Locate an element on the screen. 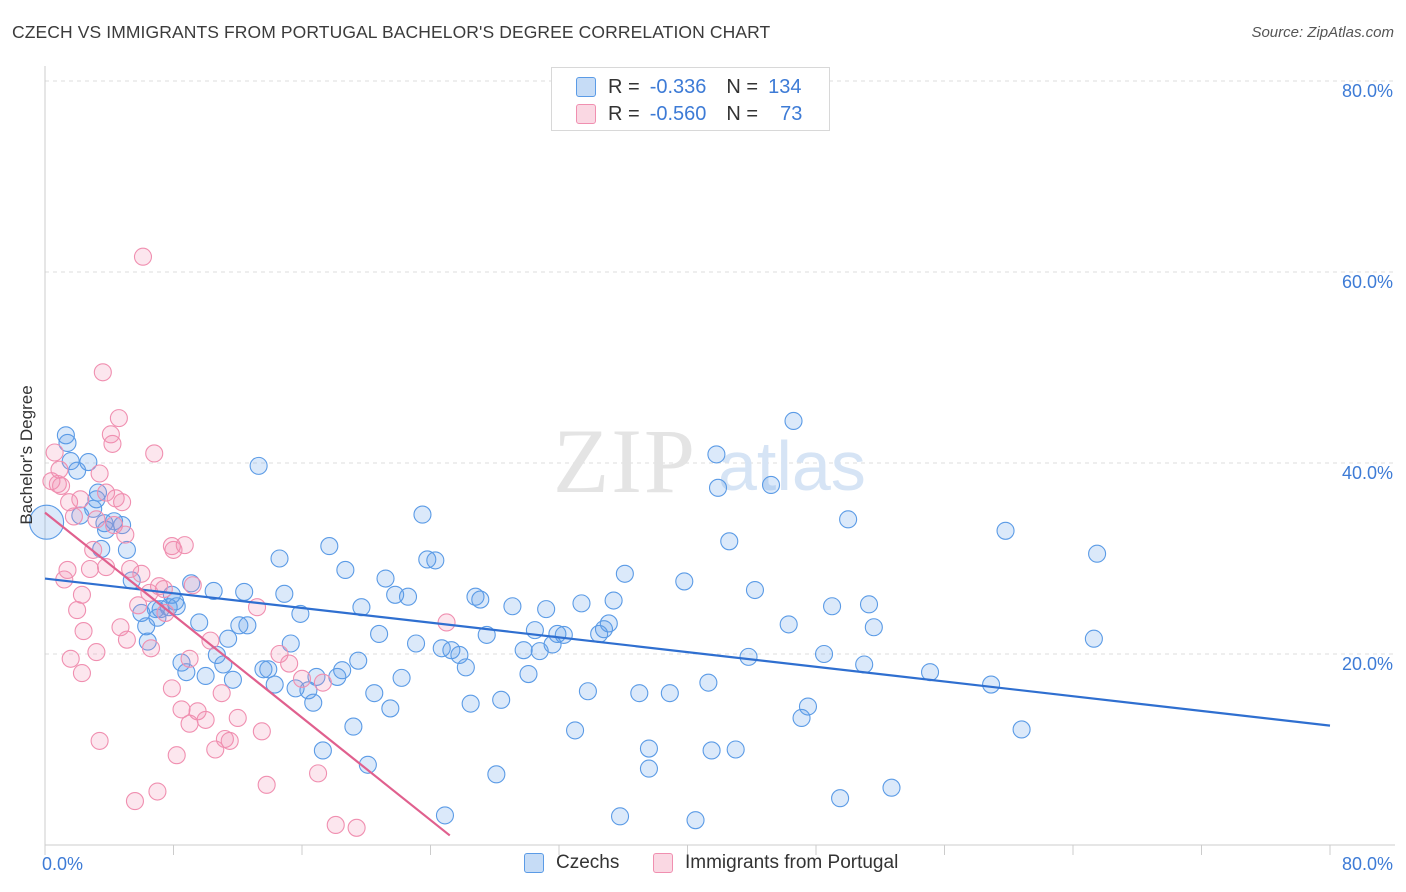 Image resolution: width=1406 pixels, height=892 pixels. legend-n-label: N = is located at coordinates (742, 113).